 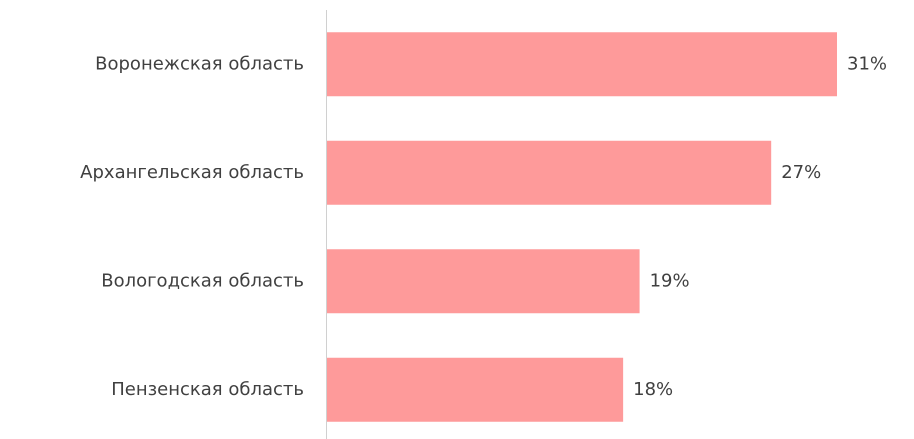 What do you see at coordinates (670, 280) in the screenshot?
I see `value-label: 19%` at bounding box center [670, 280].